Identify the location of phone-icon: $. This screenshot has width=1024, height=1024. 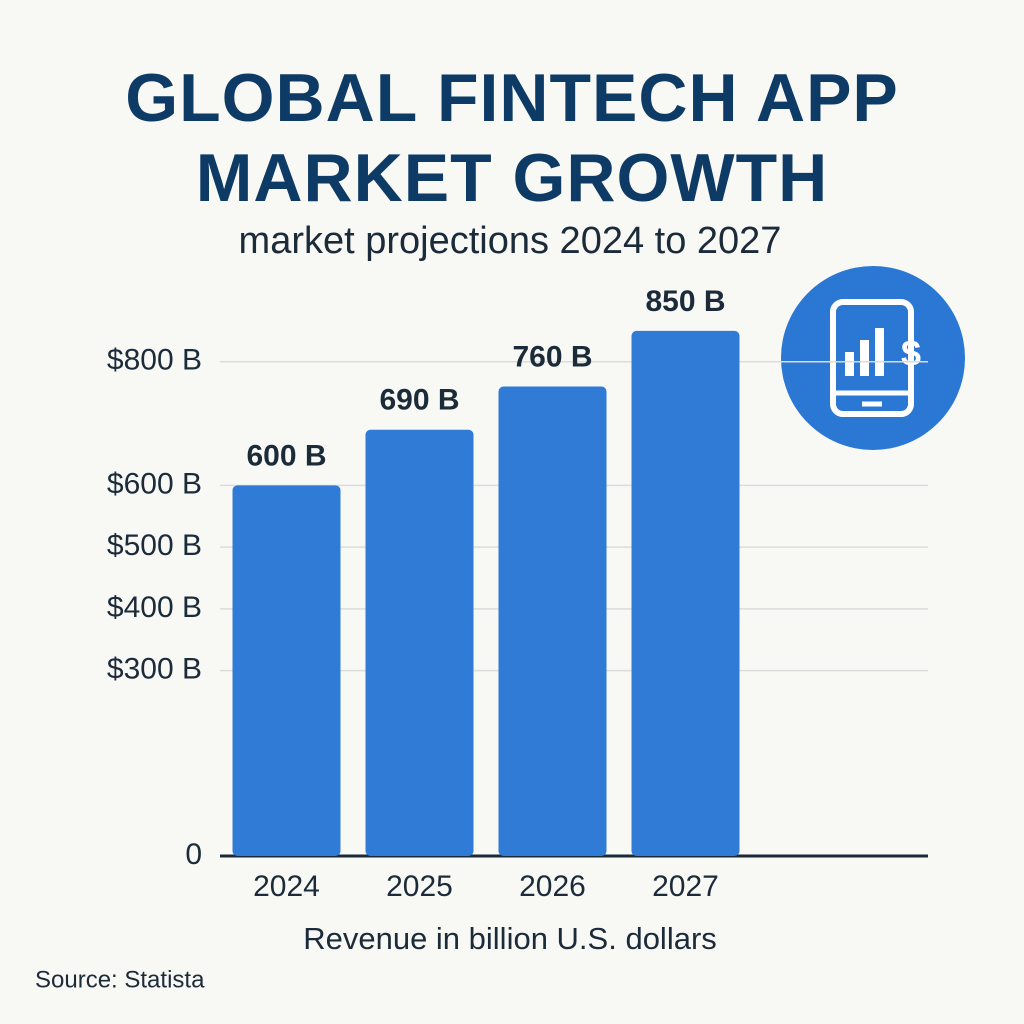
(873, 358).